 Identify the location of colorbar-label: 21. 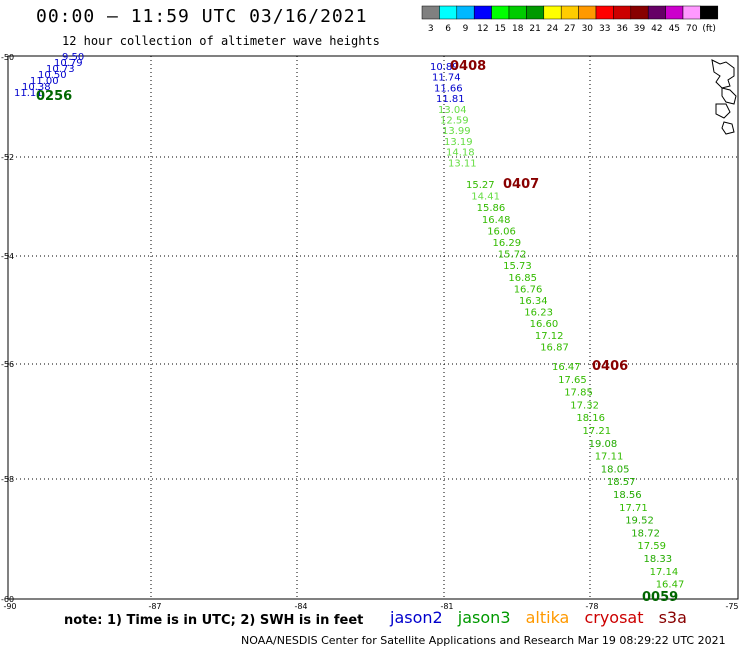
(534, 29).